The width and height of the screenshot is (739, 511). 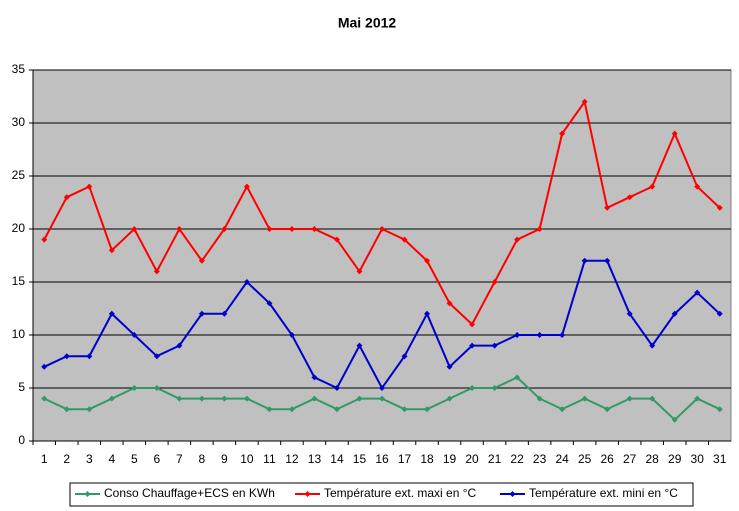 What do you see at coordinates (562, 459) in the screenshot?
I see `x-tick-label: 24` at bounding box center [562, 459].